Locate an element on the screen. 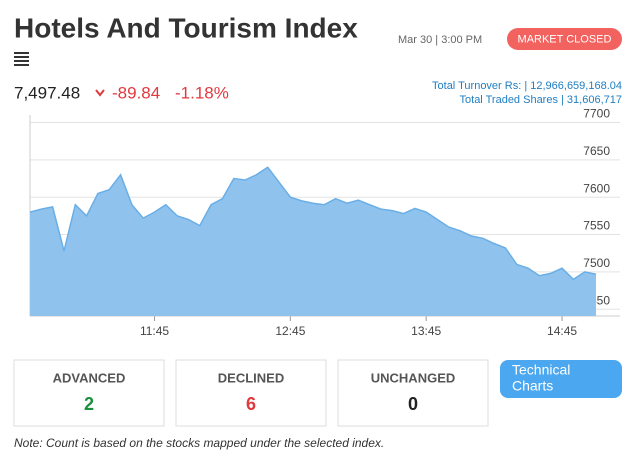 The width and height of the screenshot is (634, 462). x-tick-label: 13:45 is located at coordinates (426, 331).